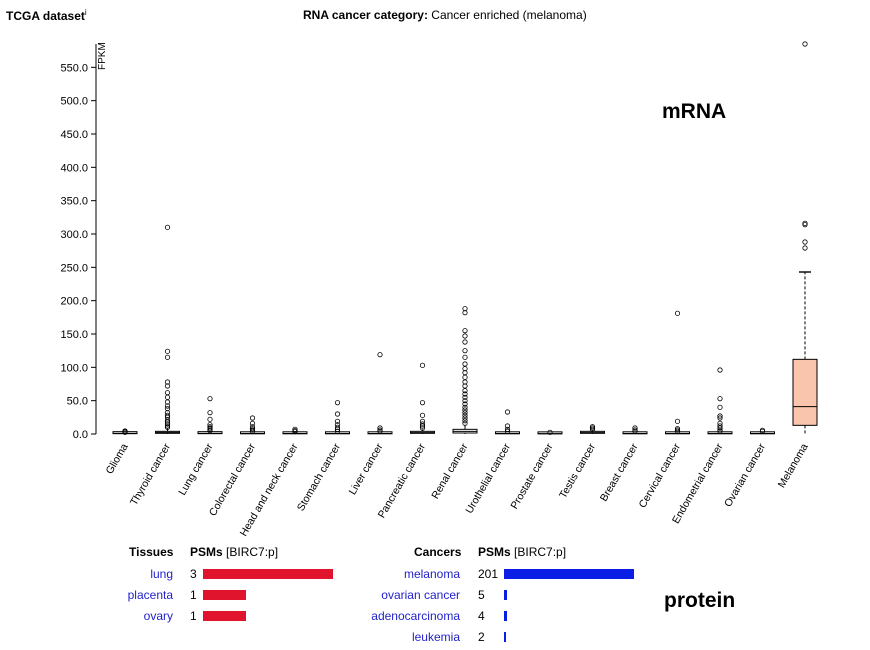 The height and width of the screenshot is (650, 870). I want to click on info-icon: i, so click(85, 12).